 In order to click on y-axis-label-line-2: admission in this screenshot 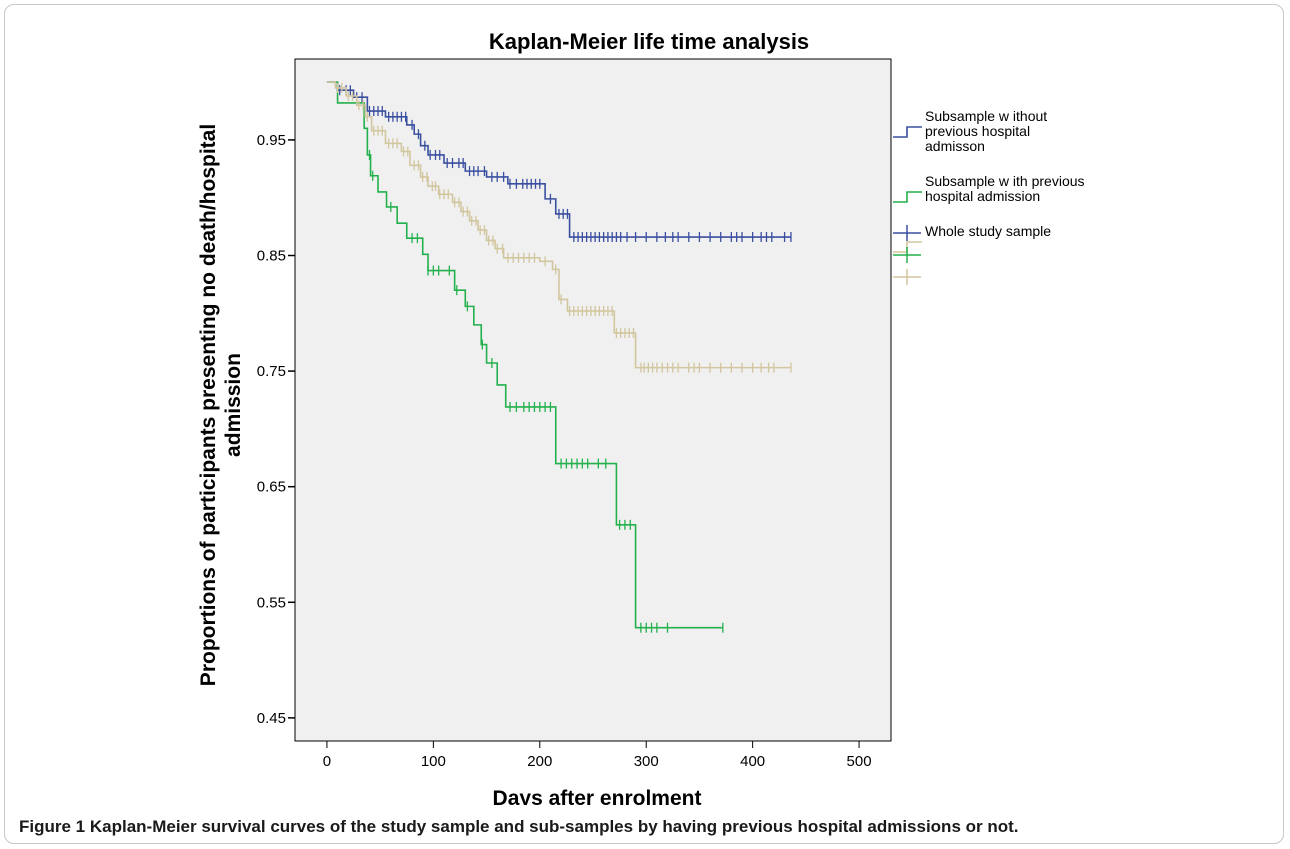, I will do `click(233, 405)`.